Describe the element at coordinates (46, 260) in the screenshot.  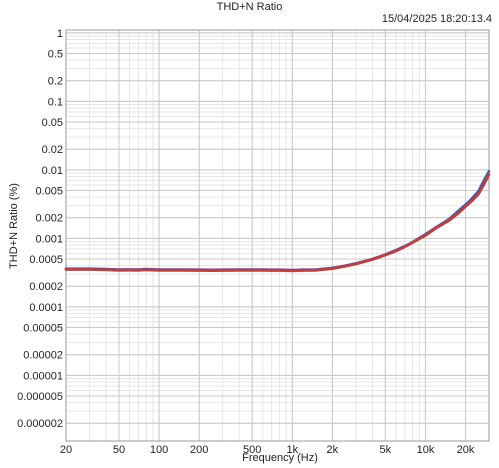
I see `y-tick-label: 0.0005` at that location.